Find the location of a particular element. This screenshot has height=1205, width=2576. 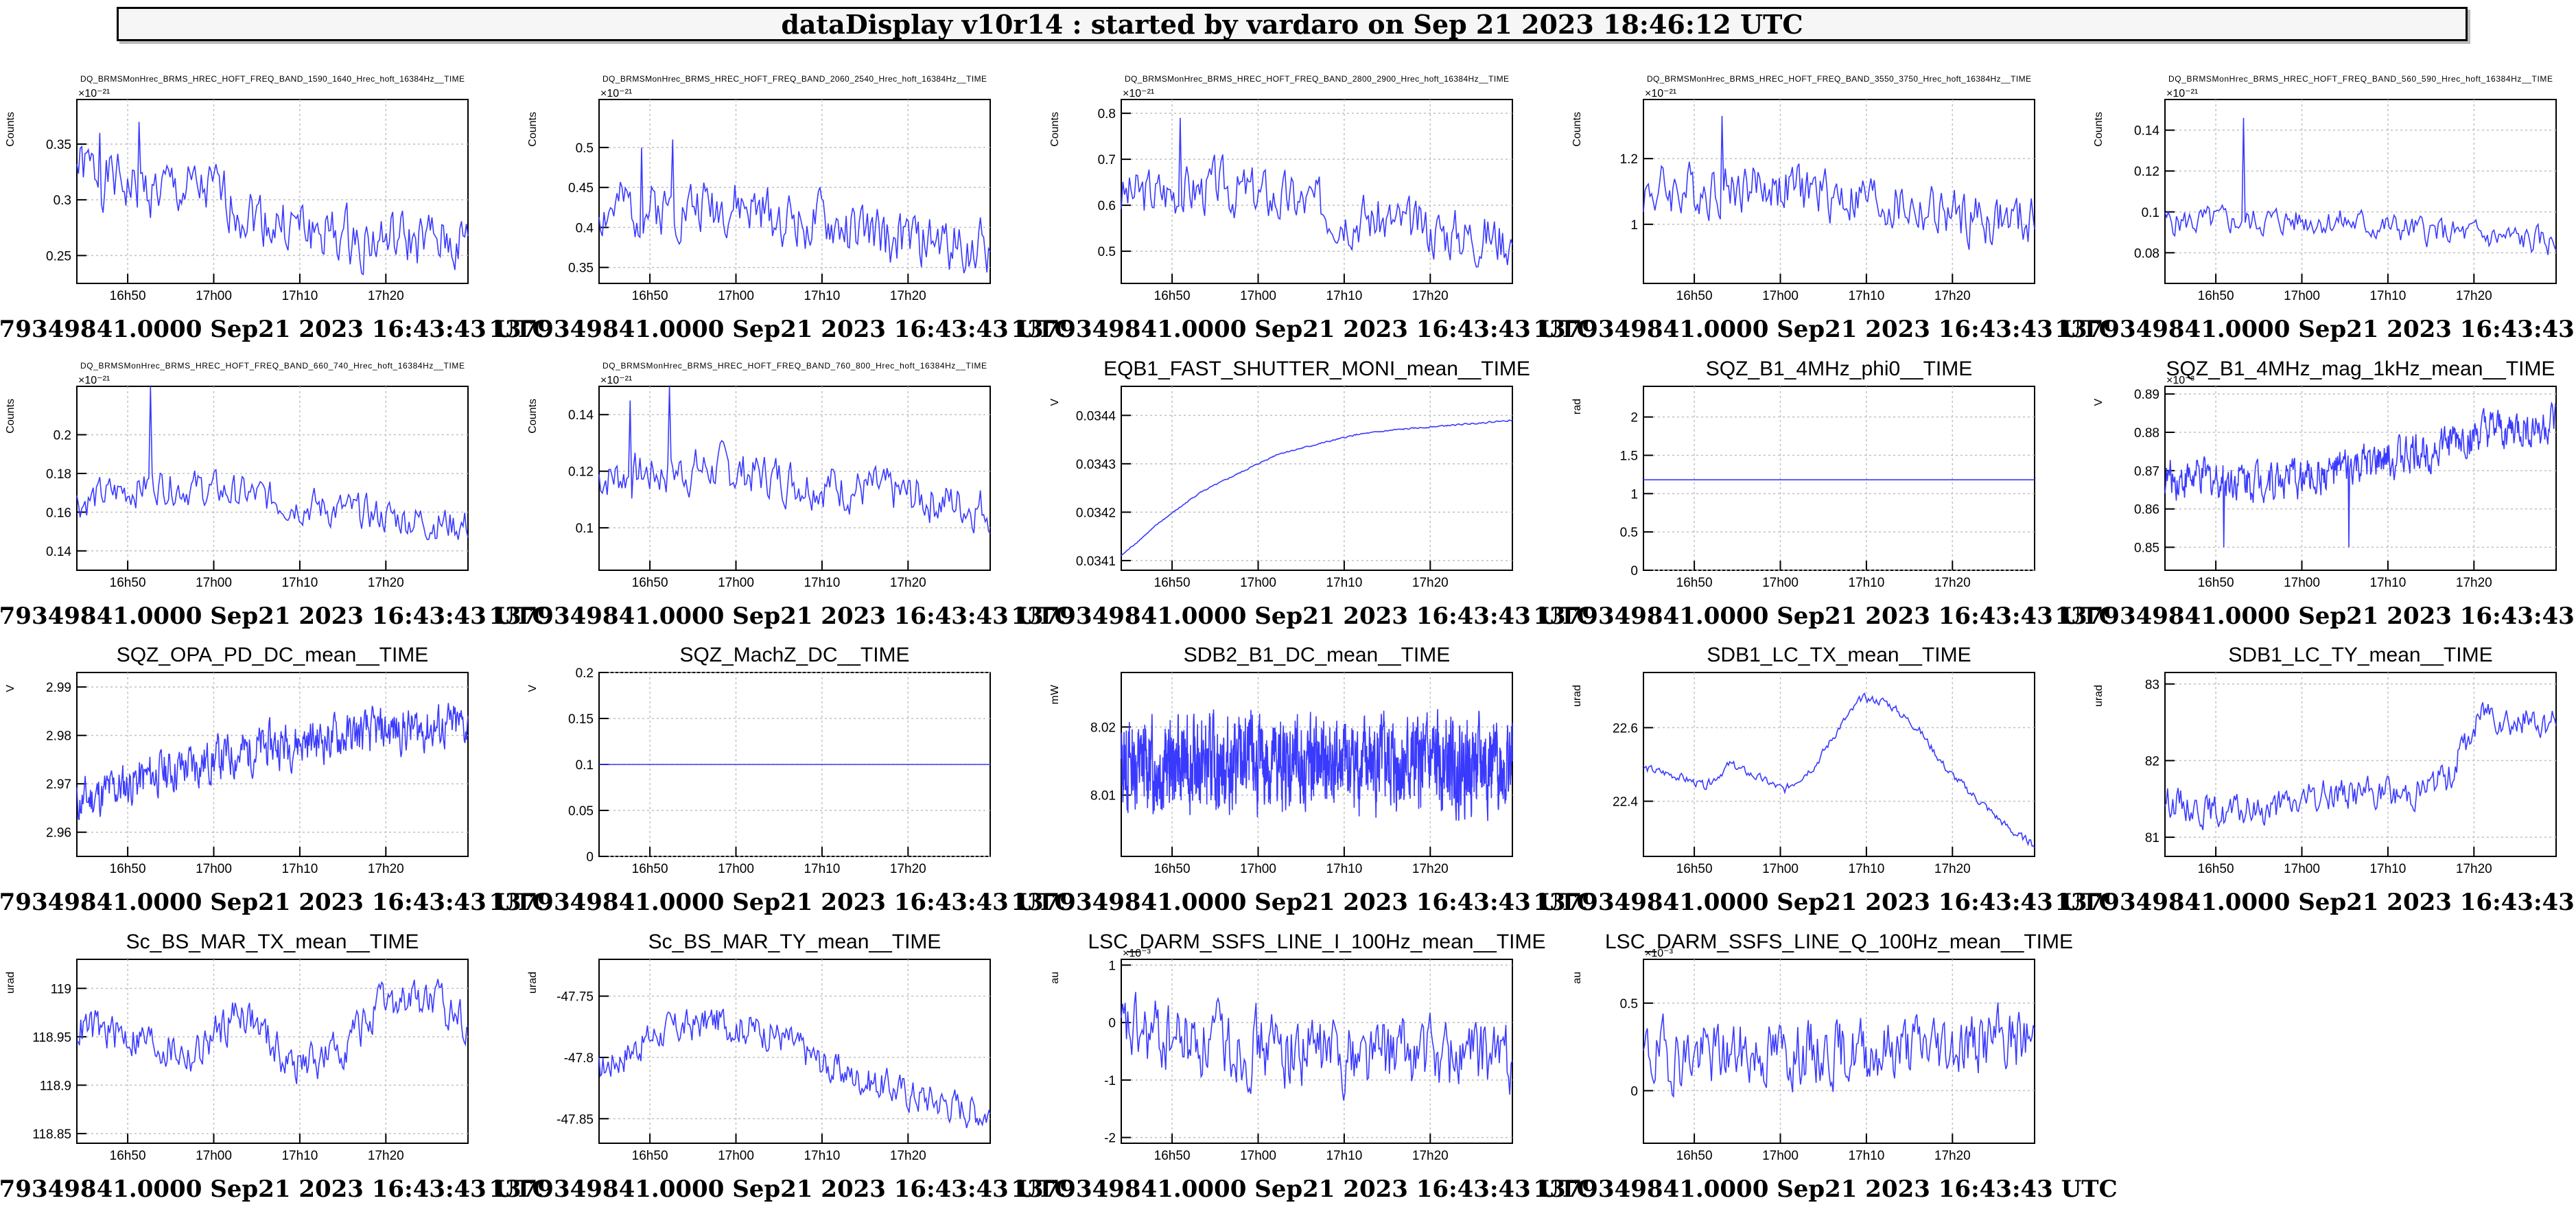

y-tick-label: 0.35 is located at coordinates (581, 268).